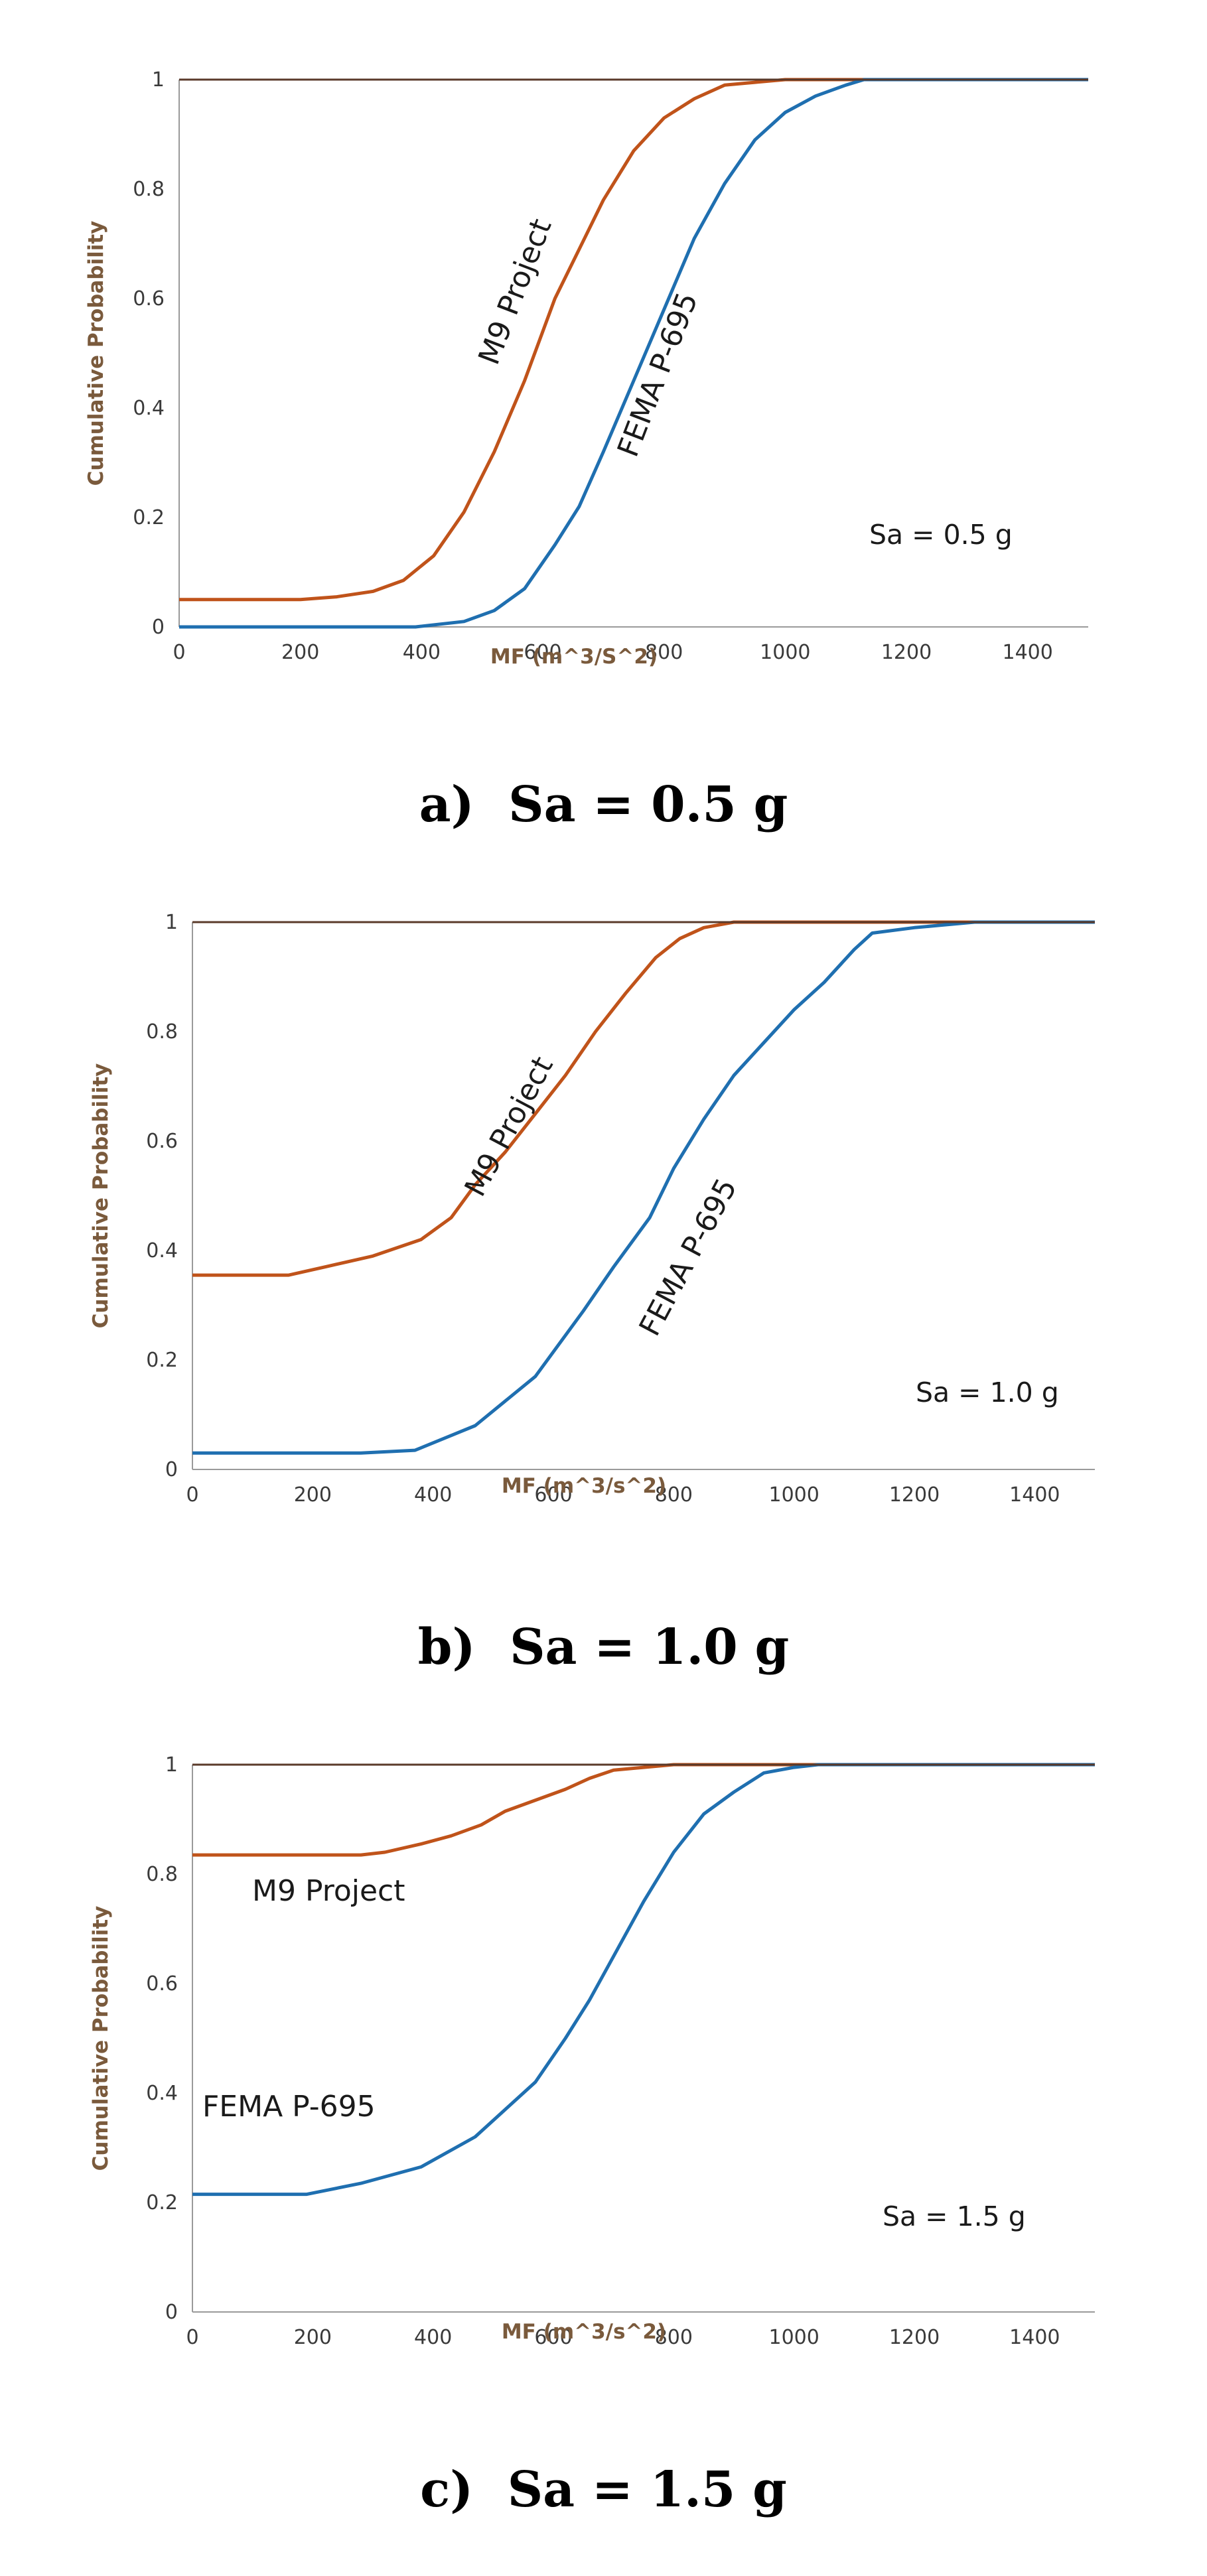 The image size is (1207, 2576). I want to click on series-line-fema, so click(643, 1980).